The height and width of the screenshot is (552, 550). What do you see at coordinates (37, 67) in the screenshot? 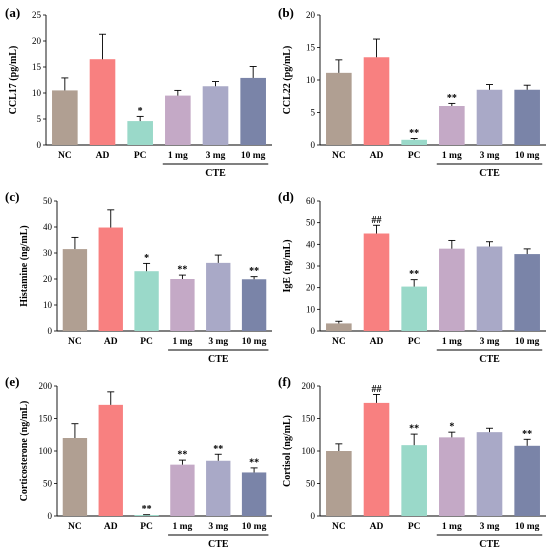
I see `y-tick-label: 15` at bounding box center [37, 67].